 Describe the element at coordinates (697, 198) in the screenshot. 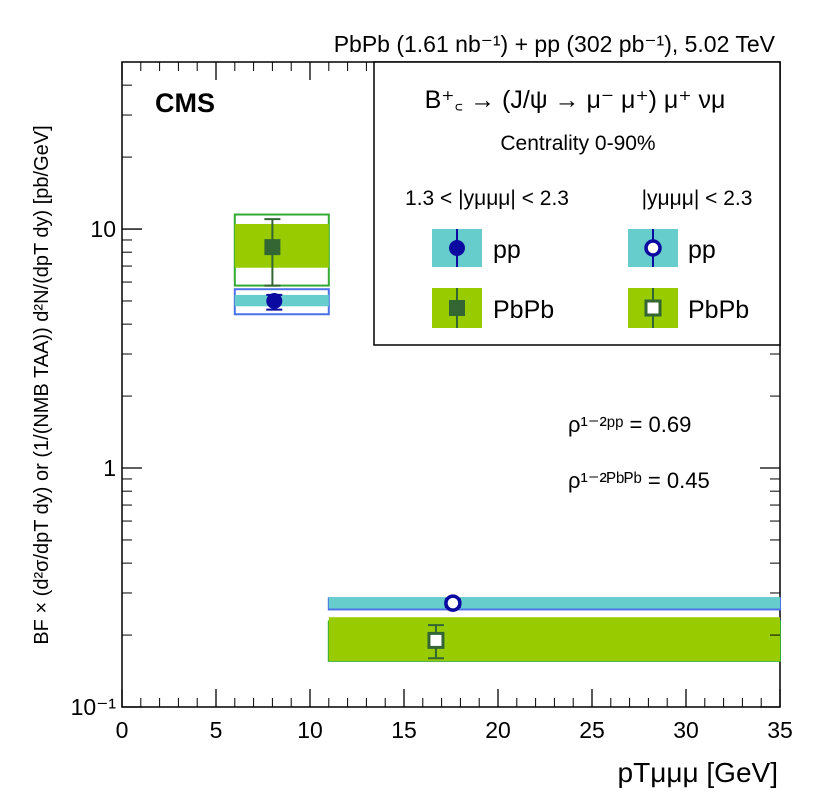

I see `legend-col2-header: |yμμμ| < 2.3` at that location.